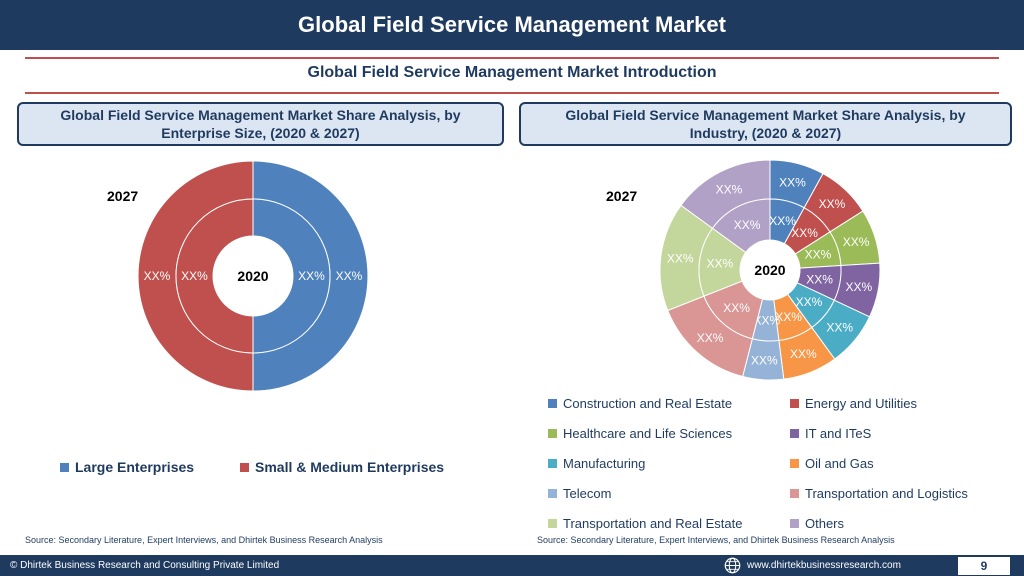 The image size is (1024, 576). I want to click on data-label-2020-8: XX%, so click(720, 264).